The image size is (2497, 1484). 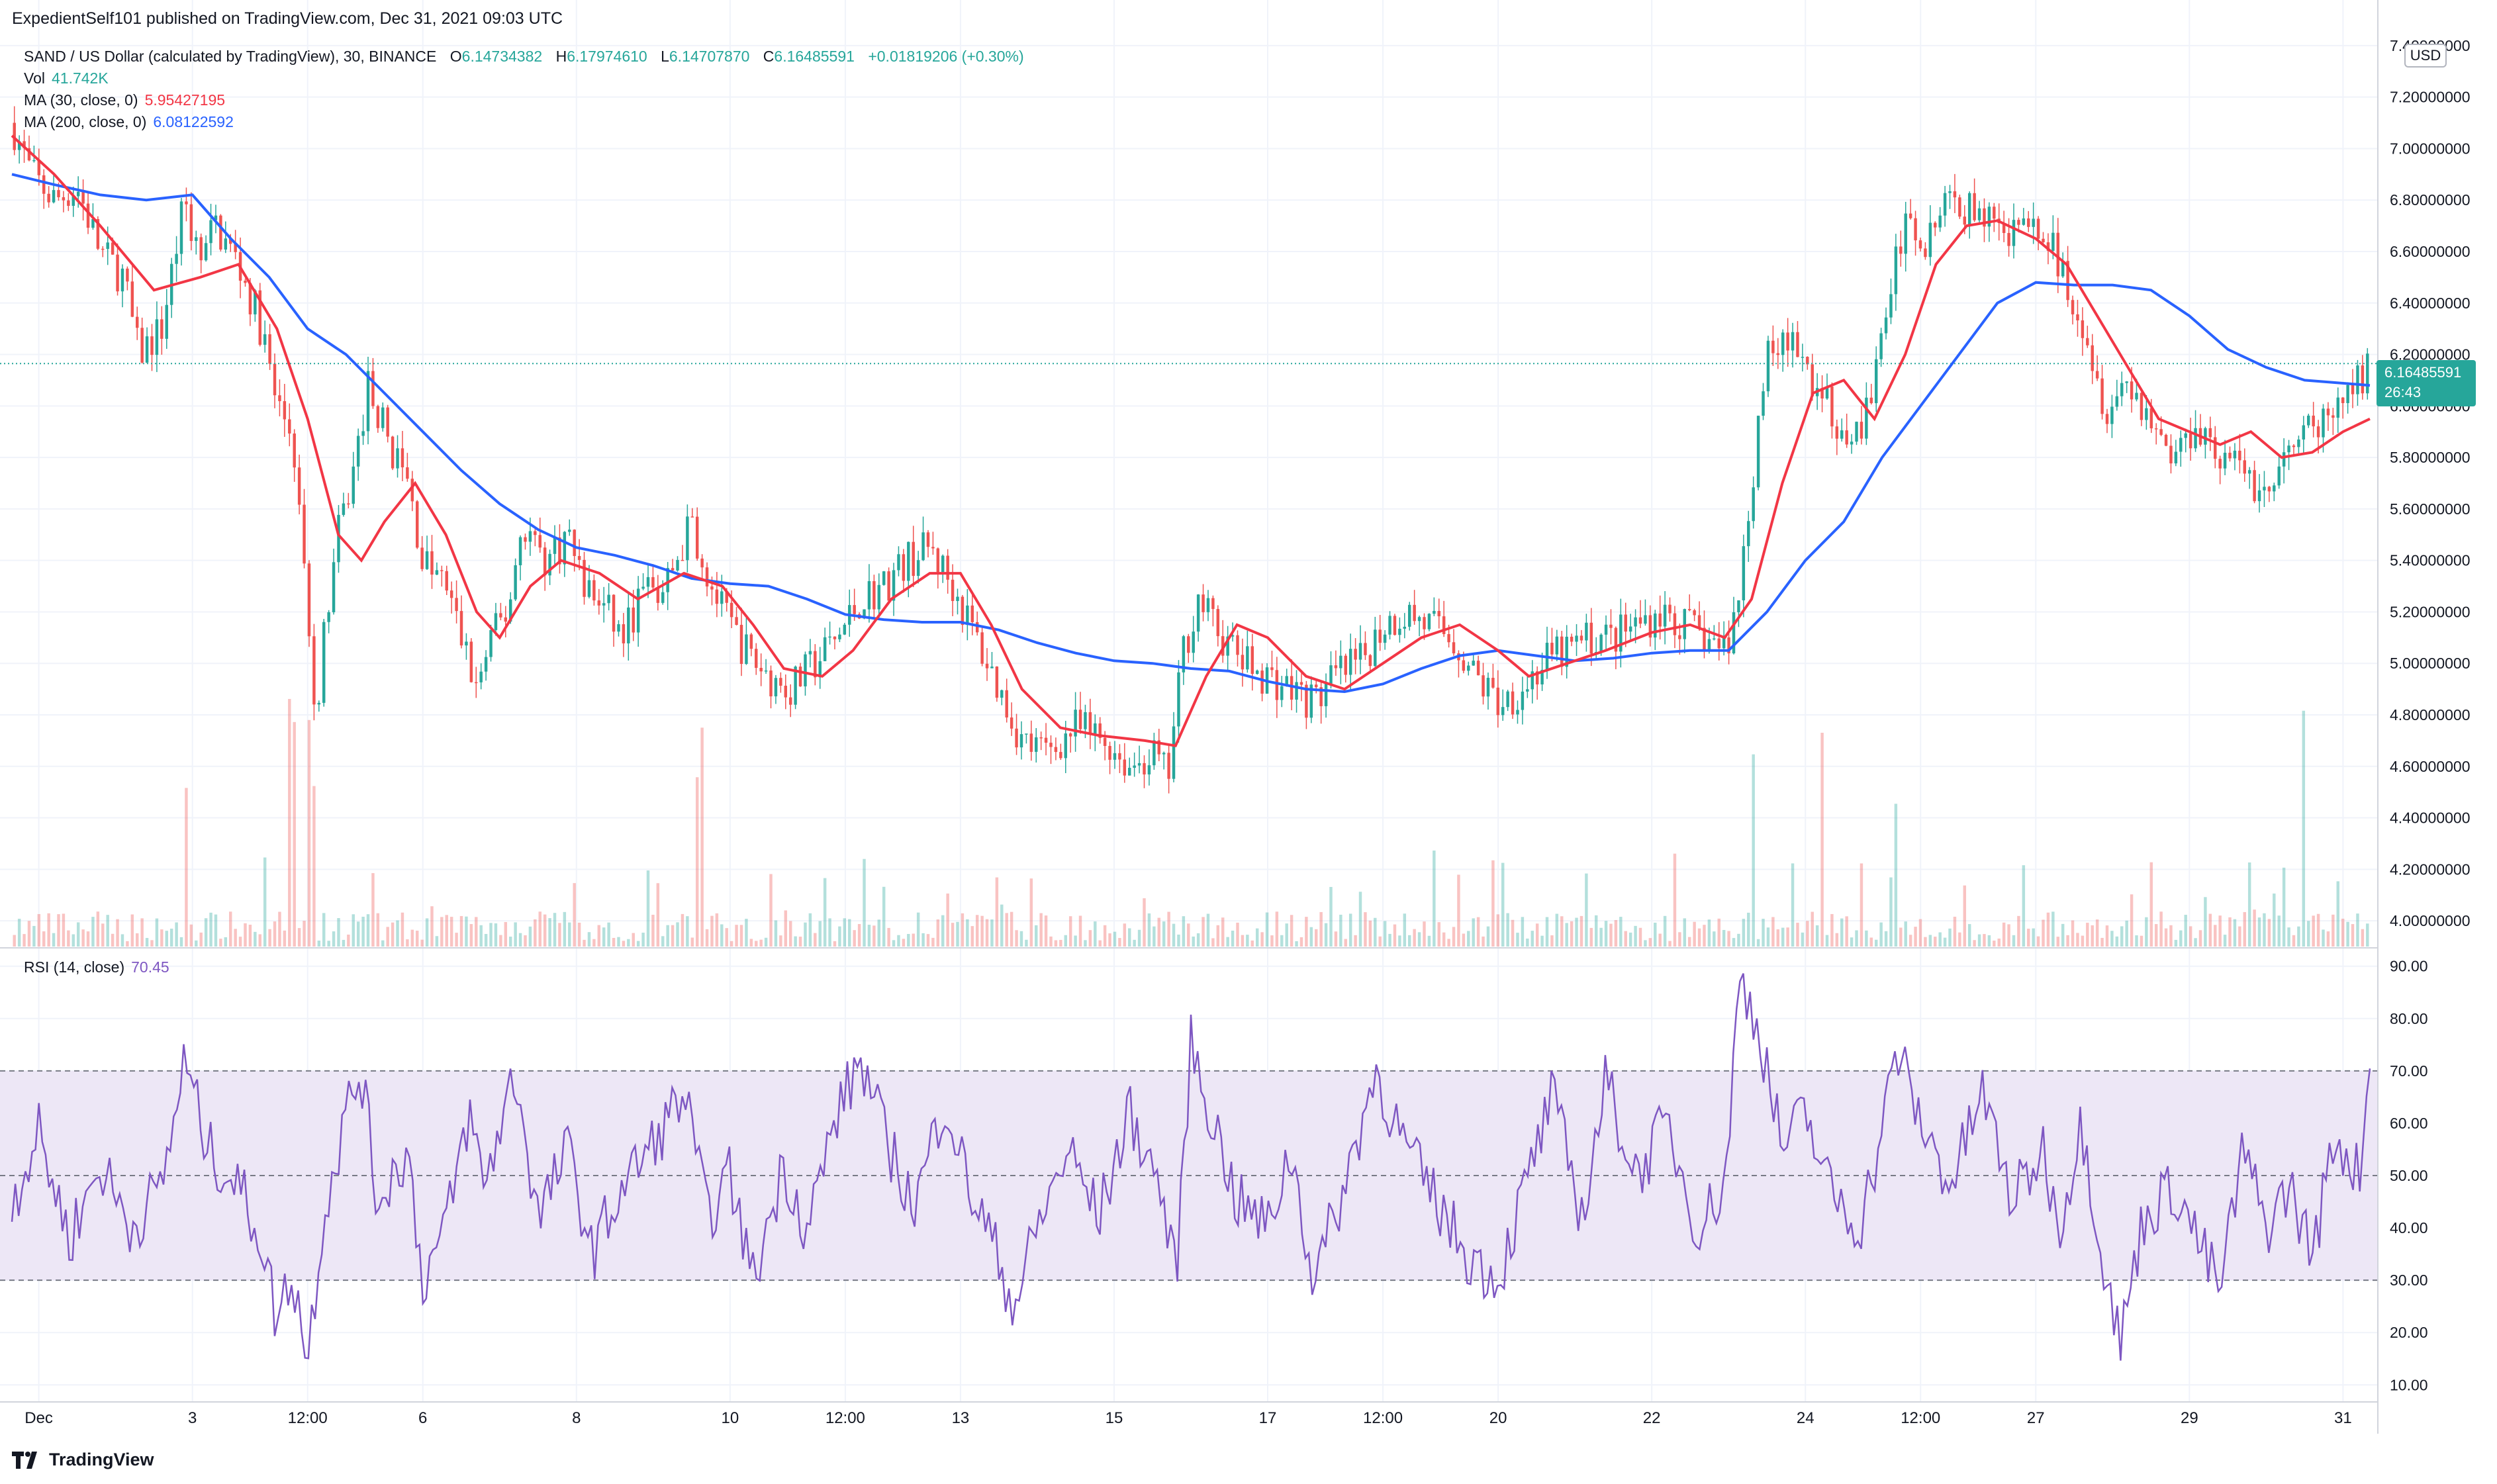 I want to click on price-tick-label: 6.80000000, so click(x=2430, y=200).